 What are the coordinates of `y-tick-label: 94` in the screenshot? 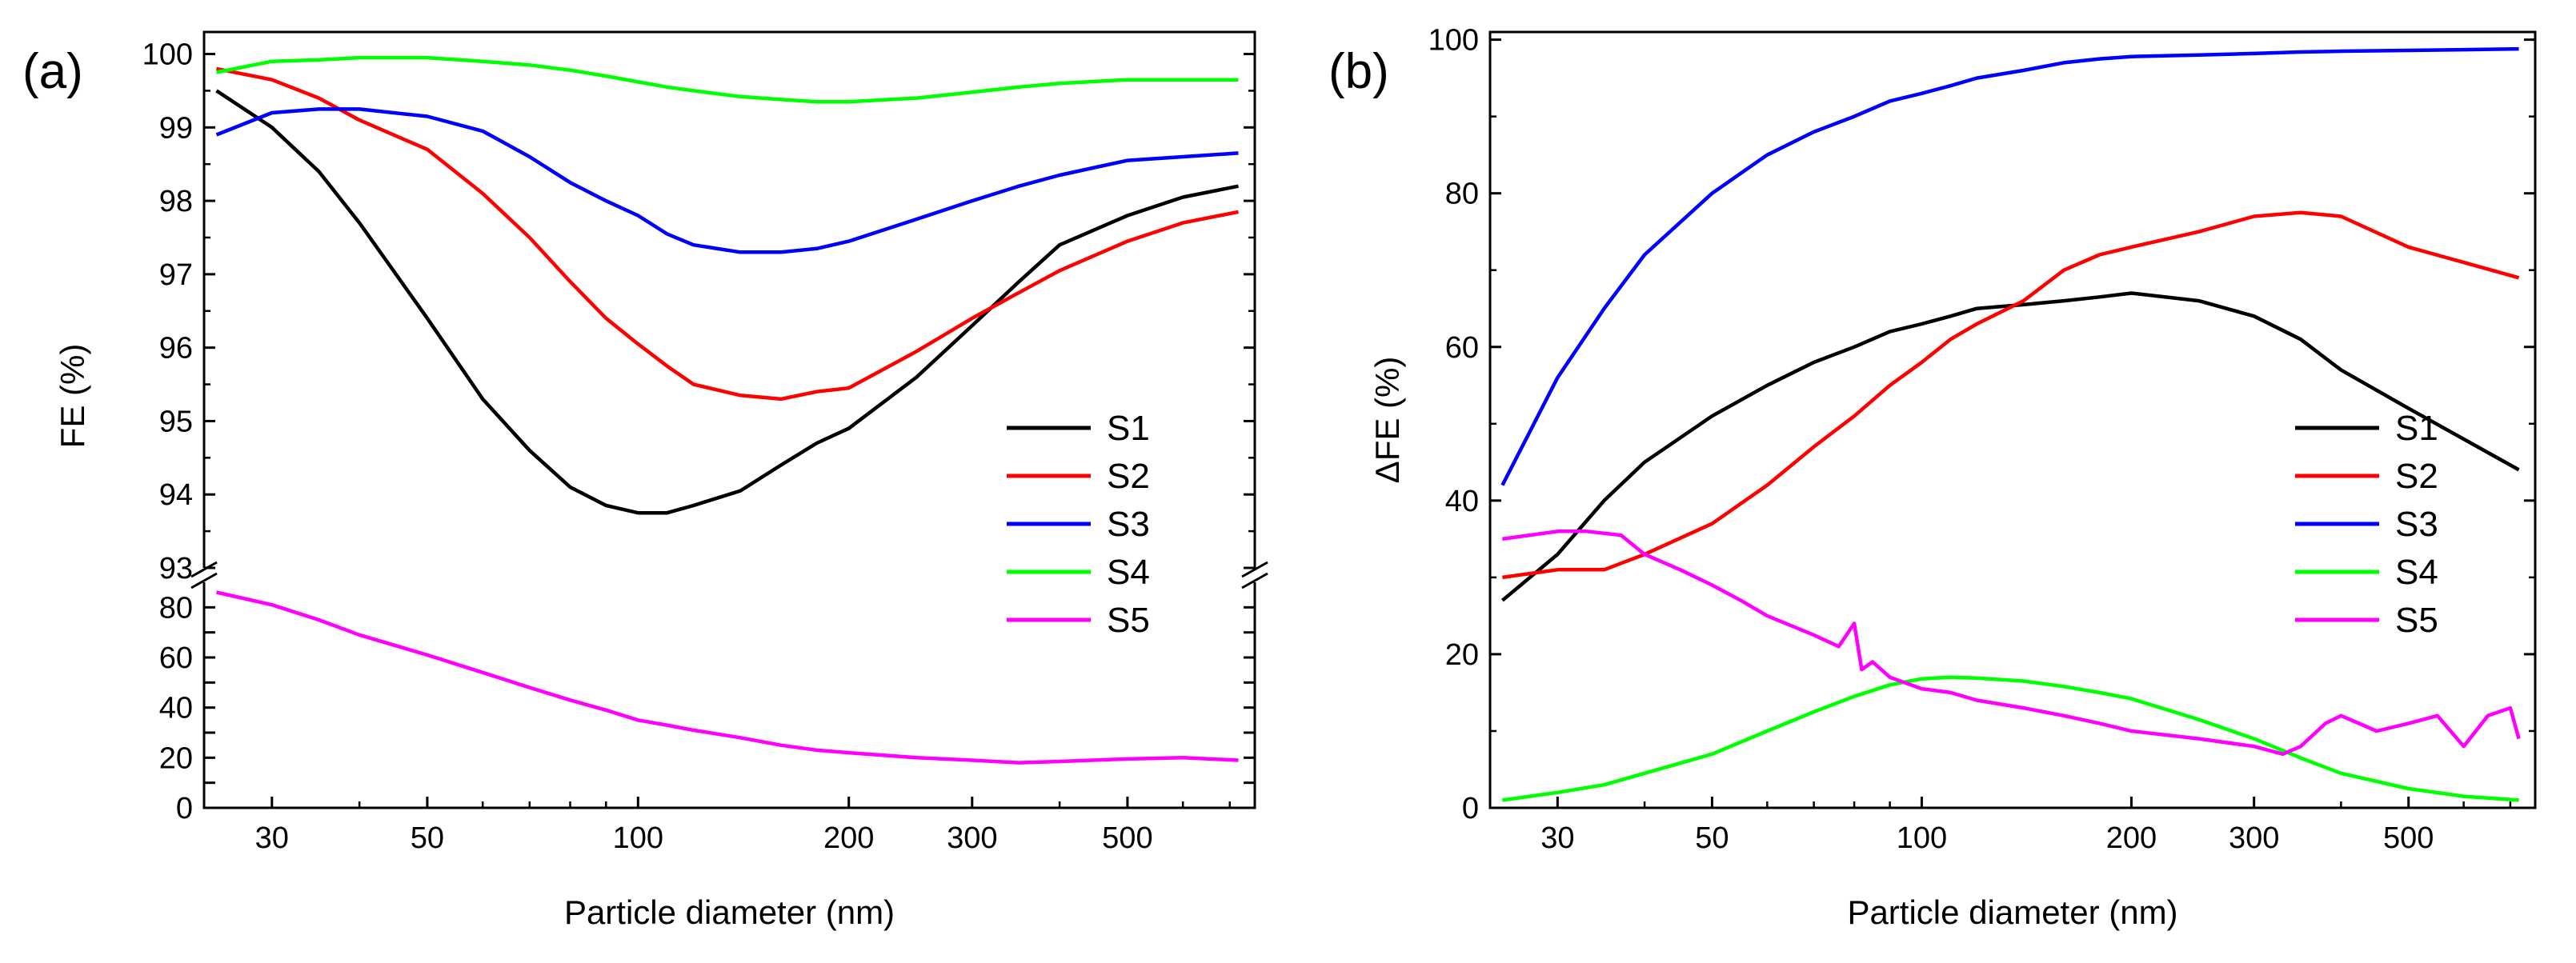 It's located at (176, 495).